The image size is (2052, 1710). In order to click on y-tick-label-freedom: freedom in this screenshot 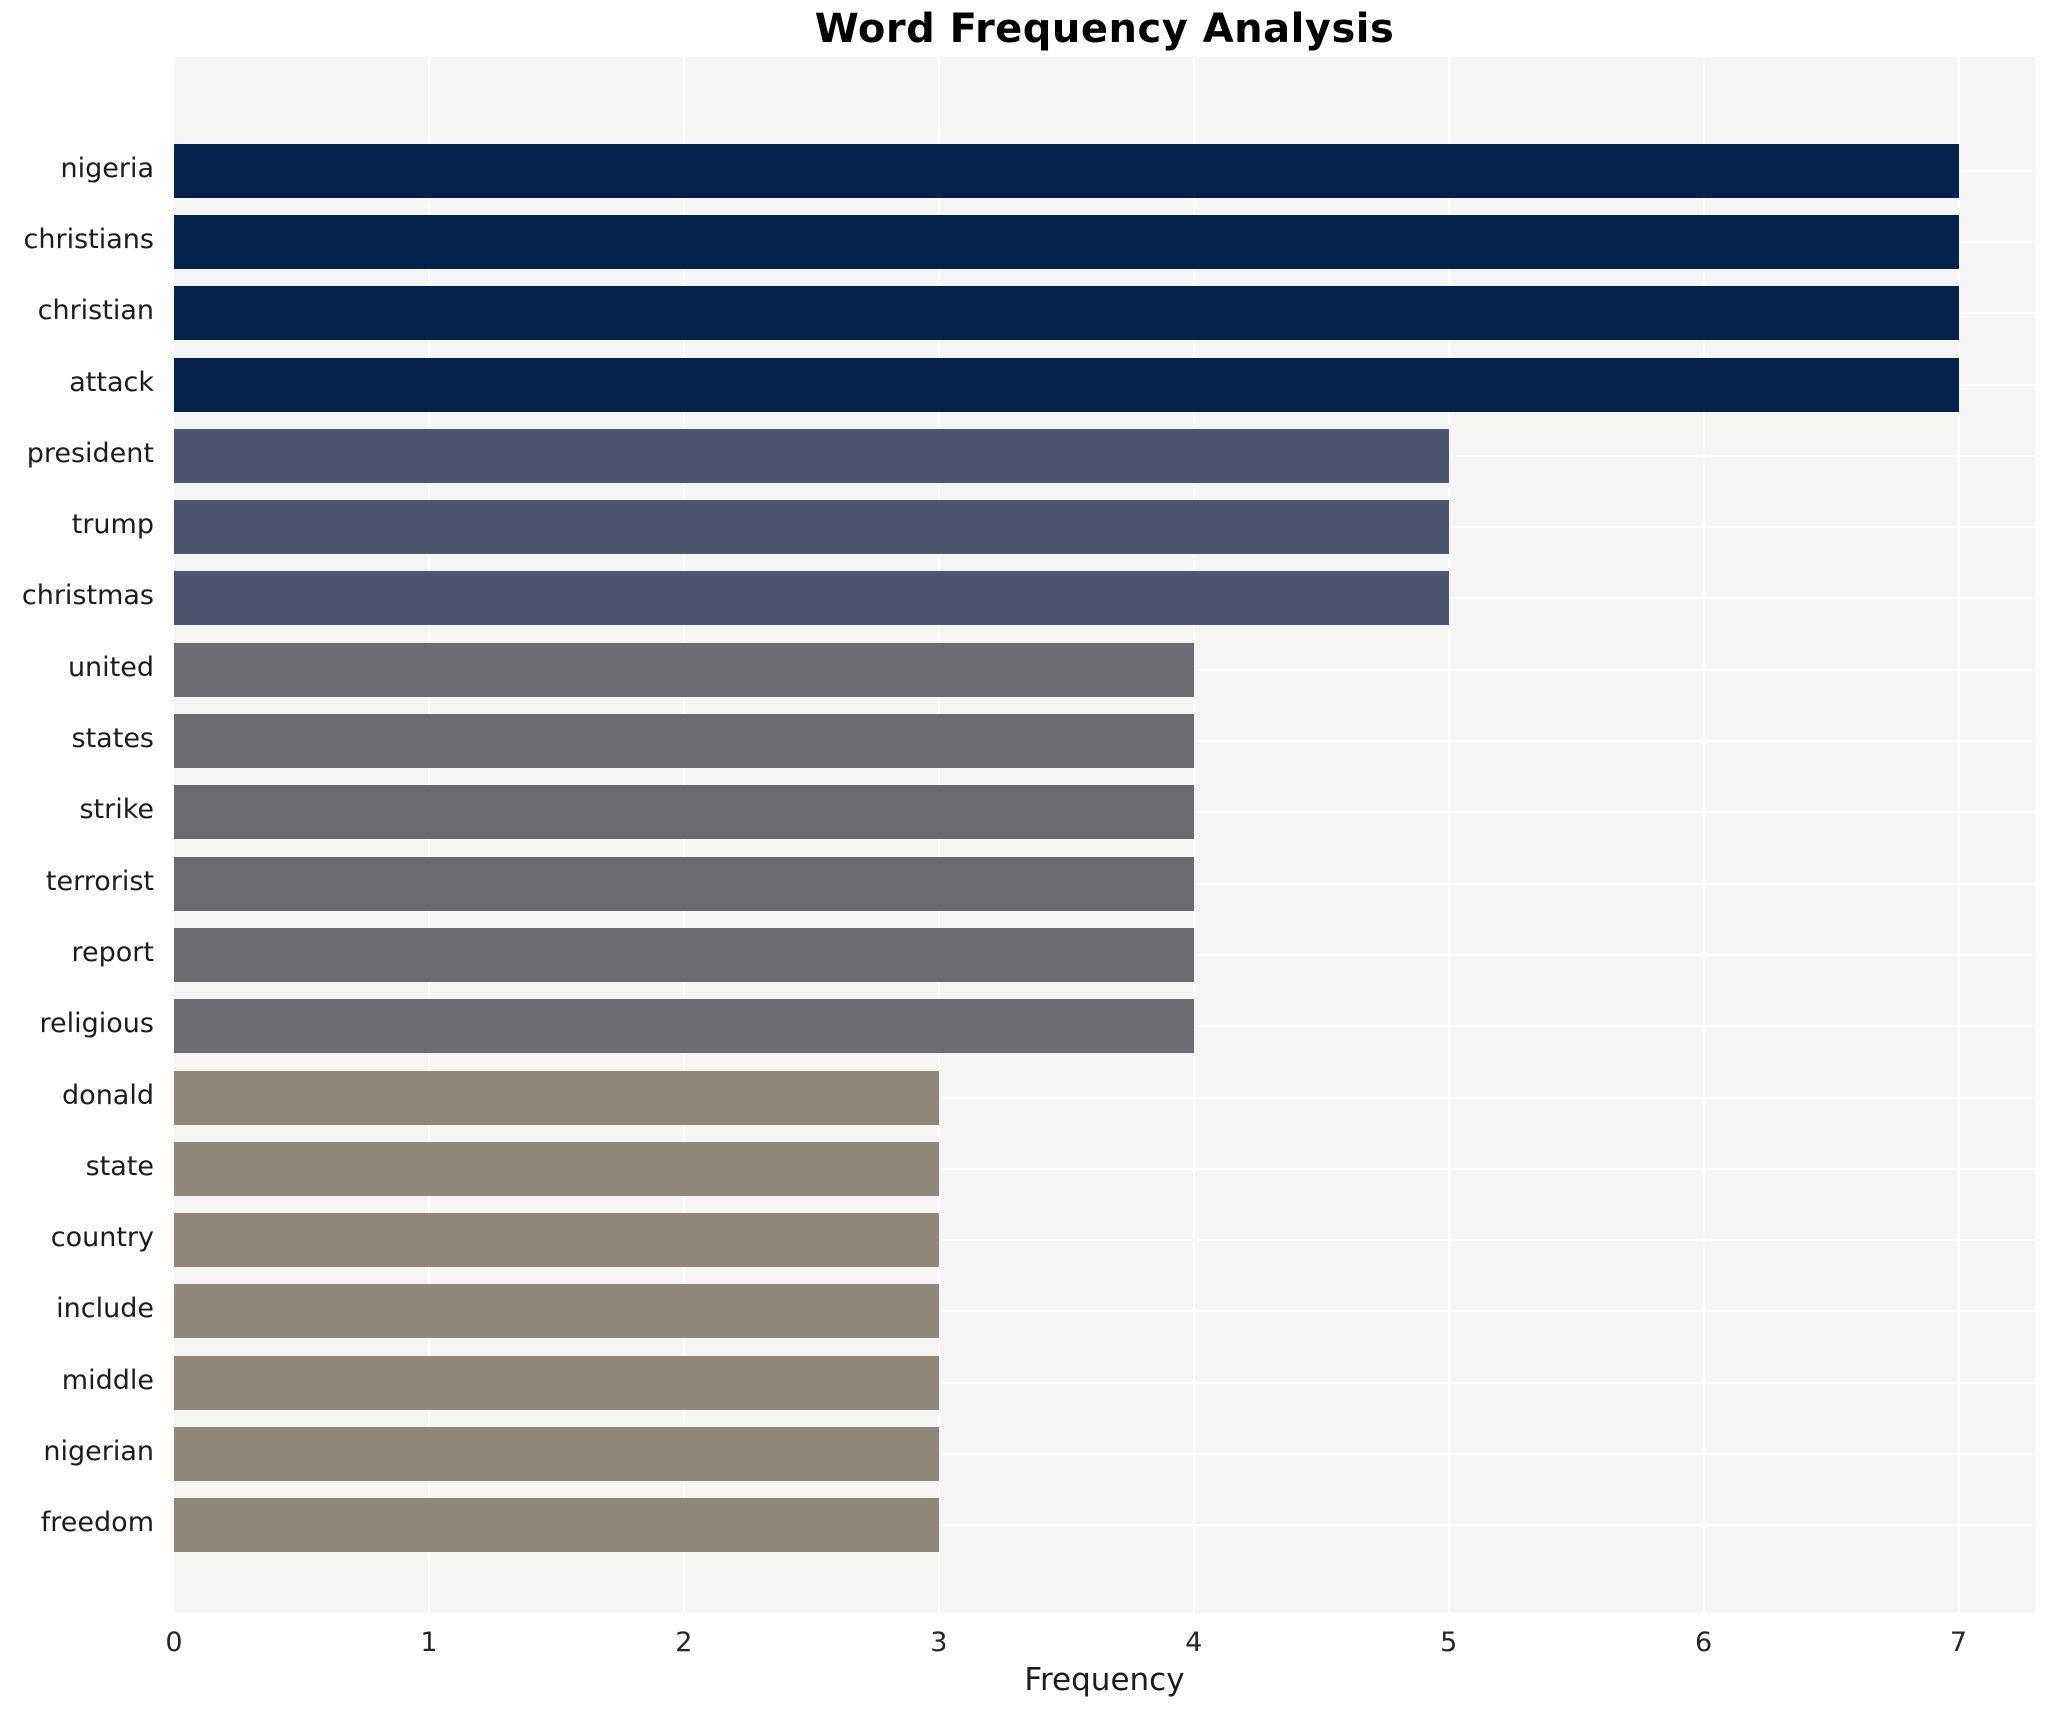, I will do `click(97, 1523)`.